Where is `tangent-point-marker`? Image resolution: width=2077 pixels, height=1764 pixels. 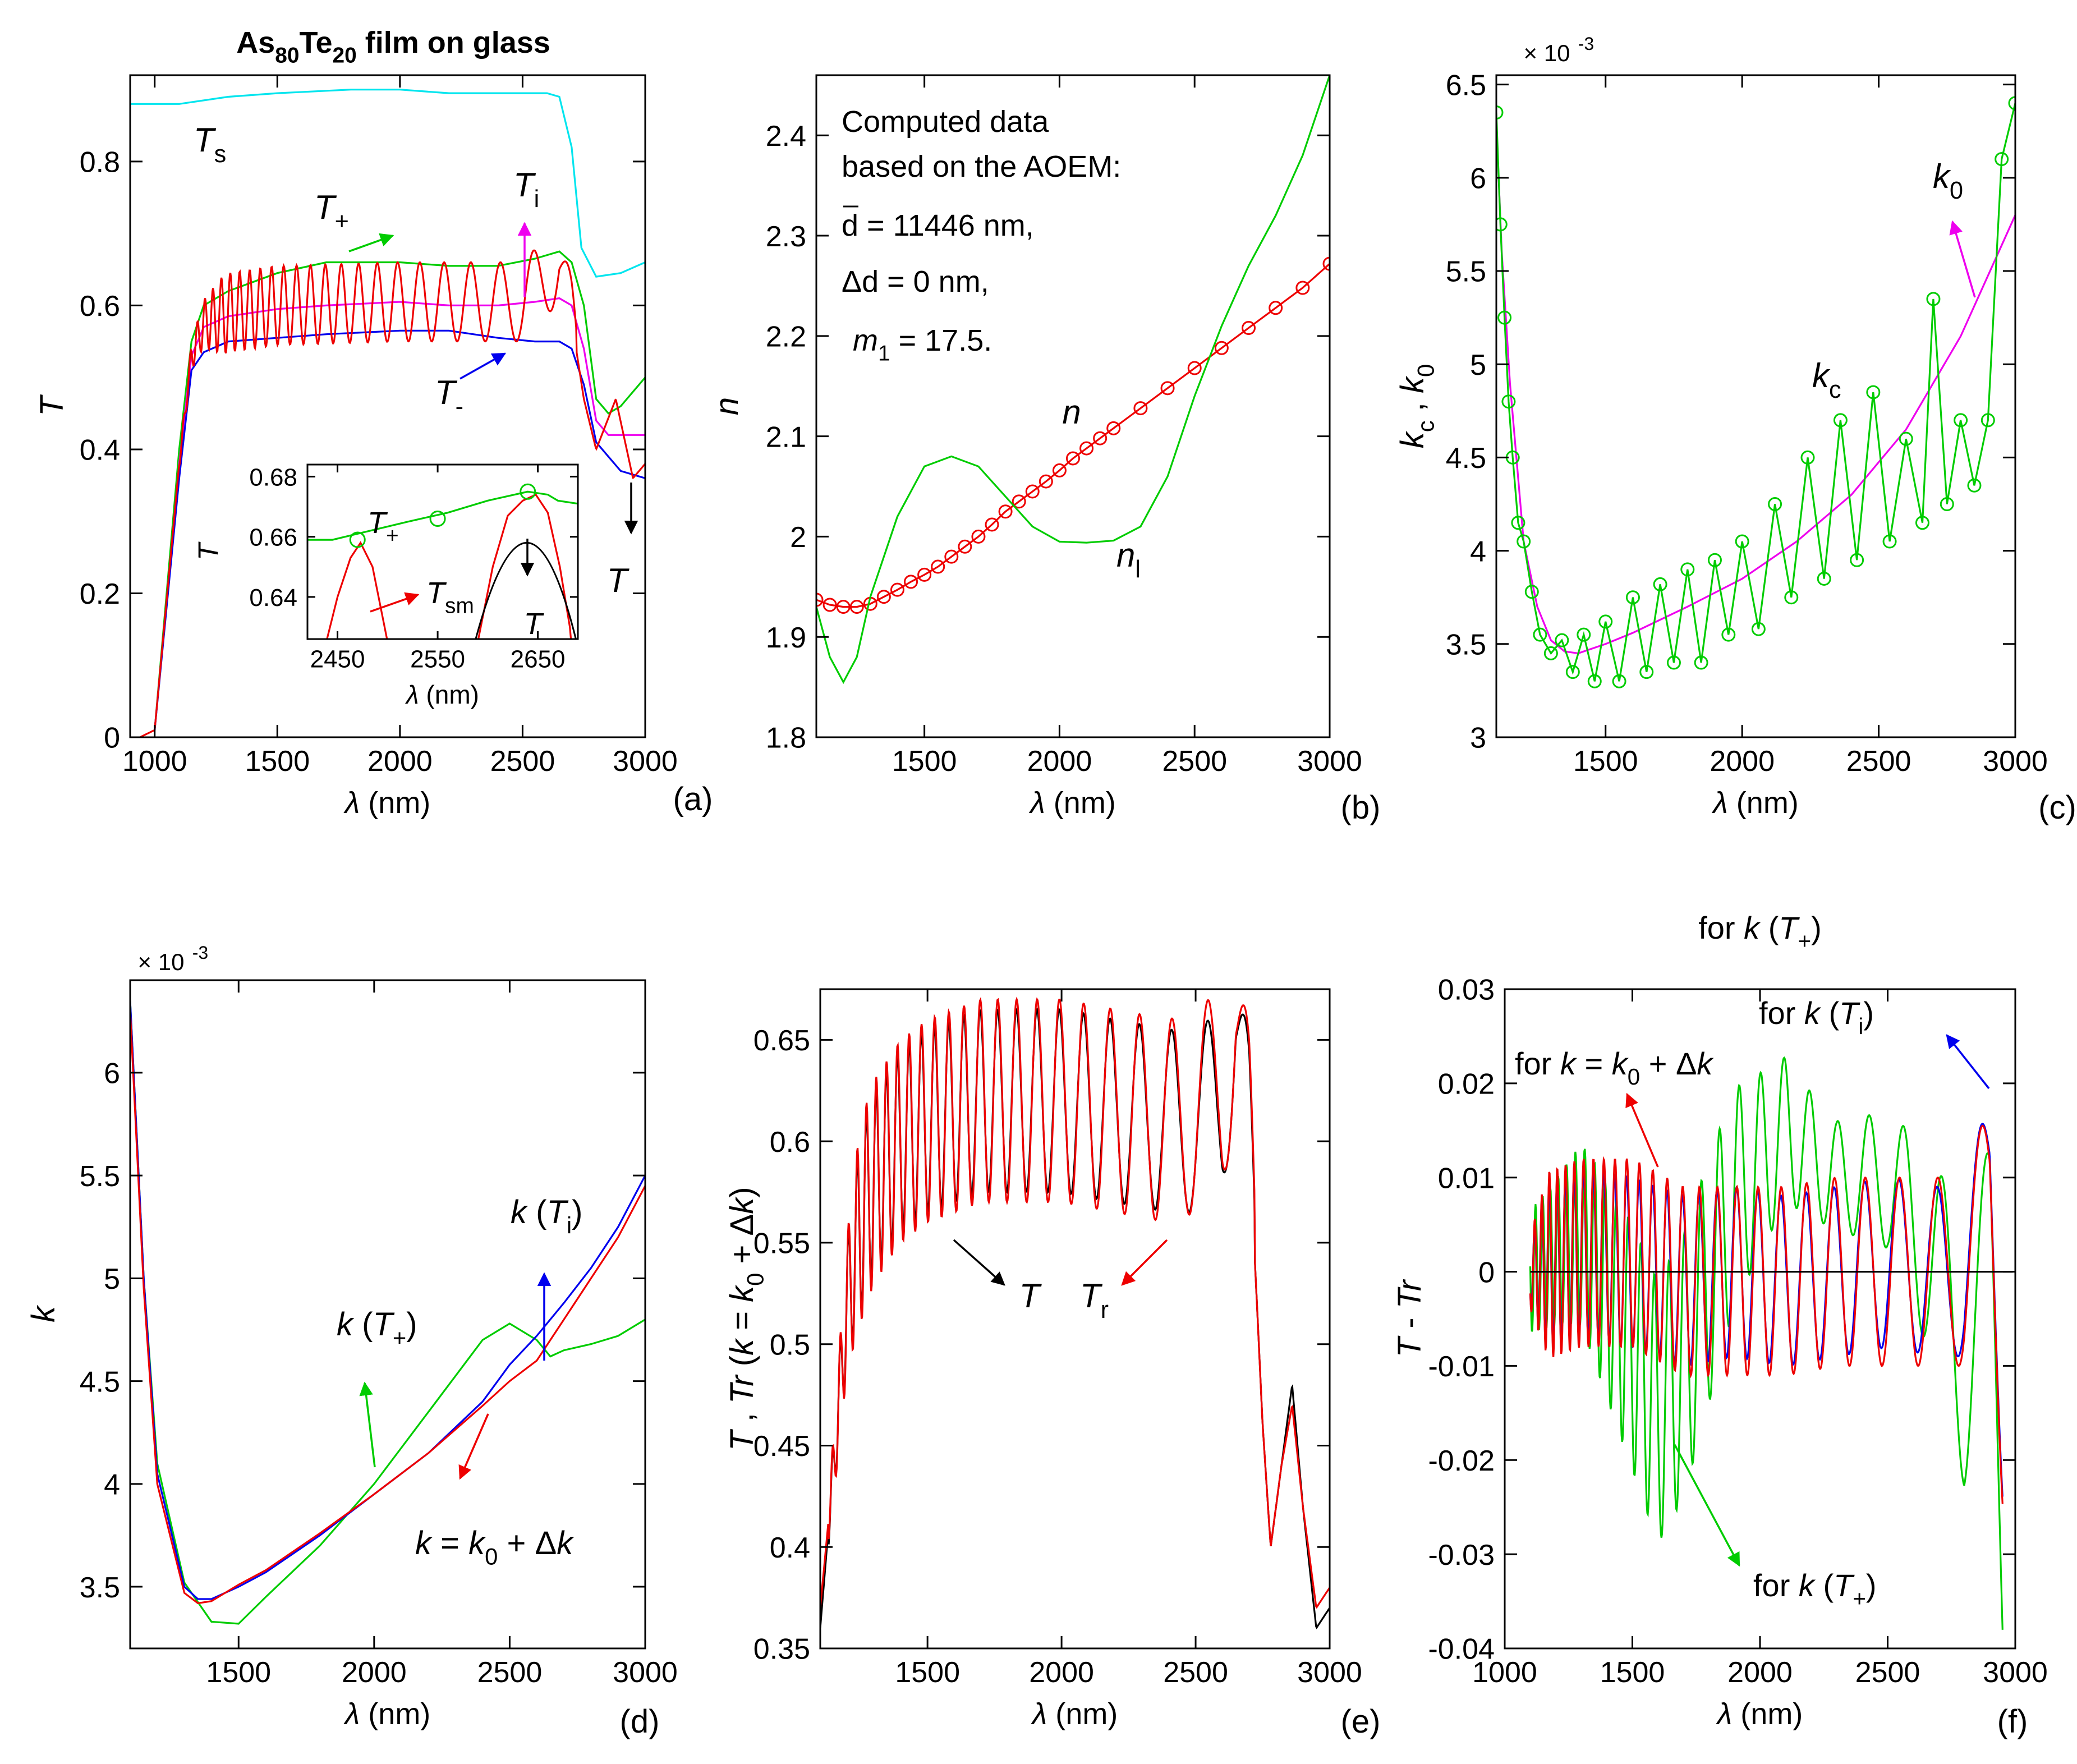
tangent-point-marker is located at coordinates (357, 539).